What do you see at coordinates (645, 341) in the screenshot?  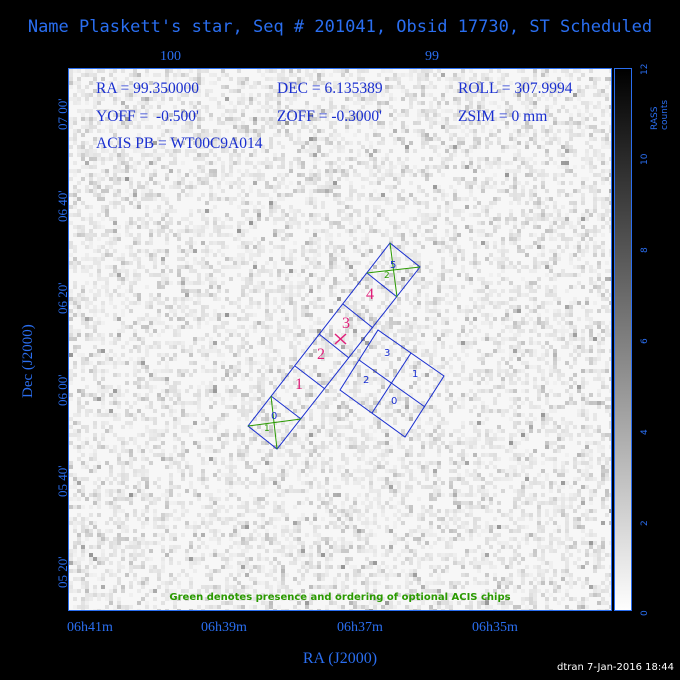 I see `colorbar-tick-6: 6` at bounding box center [645, 341].